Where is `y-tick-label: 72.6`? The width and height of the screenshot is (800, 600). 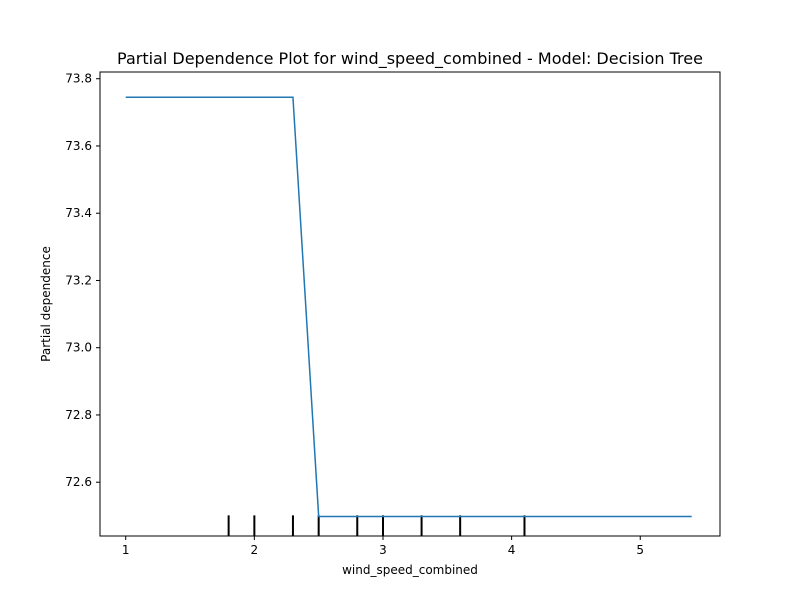
y-tick-label: 72.6 is located at coordinates (78, 482).